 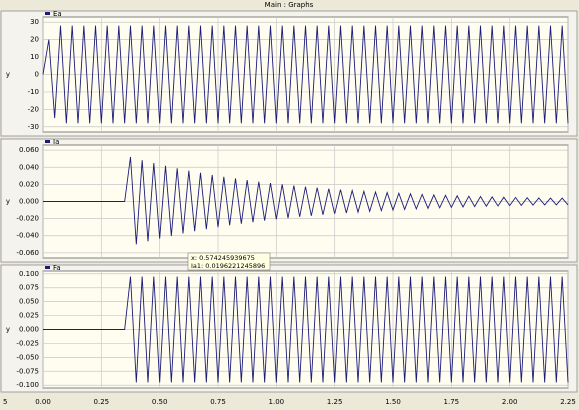 What do you see at coordinates (27, 357) in the screenshot?
I see `y-tick-label: -0.050` at bounding box center [27, 357].